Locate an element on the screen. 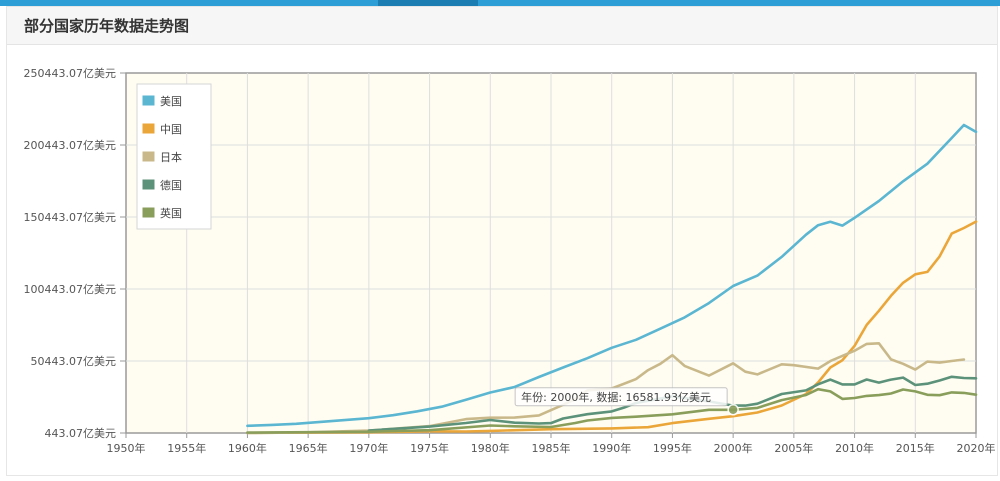 Image resolution: width=1000 pixels, height=481 pixels. y-tick-label: 50443.07亿美元 is located at coordinates (74, 361).